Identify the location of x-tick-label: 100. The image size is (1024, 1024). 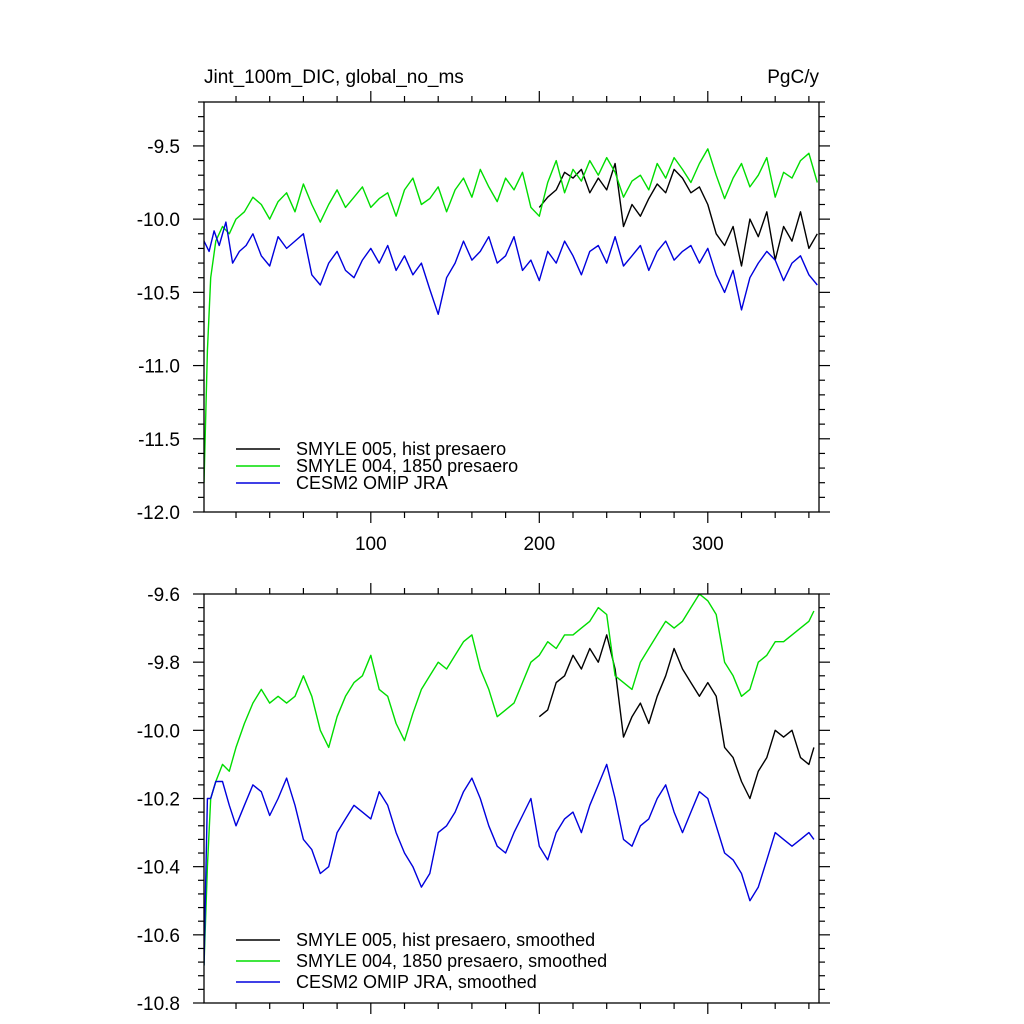
(371, 544).